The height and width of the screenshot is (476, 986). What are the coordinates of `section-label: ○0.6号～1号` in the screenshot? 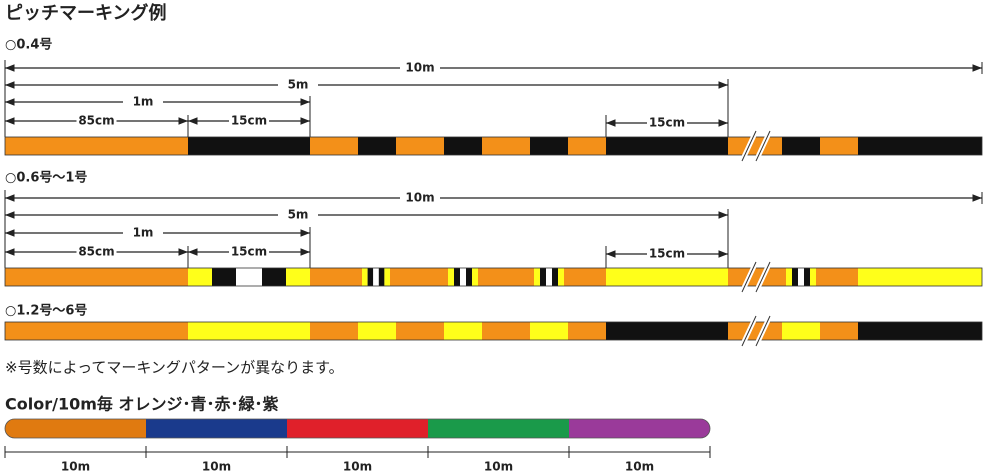 It's located at (46, 178).